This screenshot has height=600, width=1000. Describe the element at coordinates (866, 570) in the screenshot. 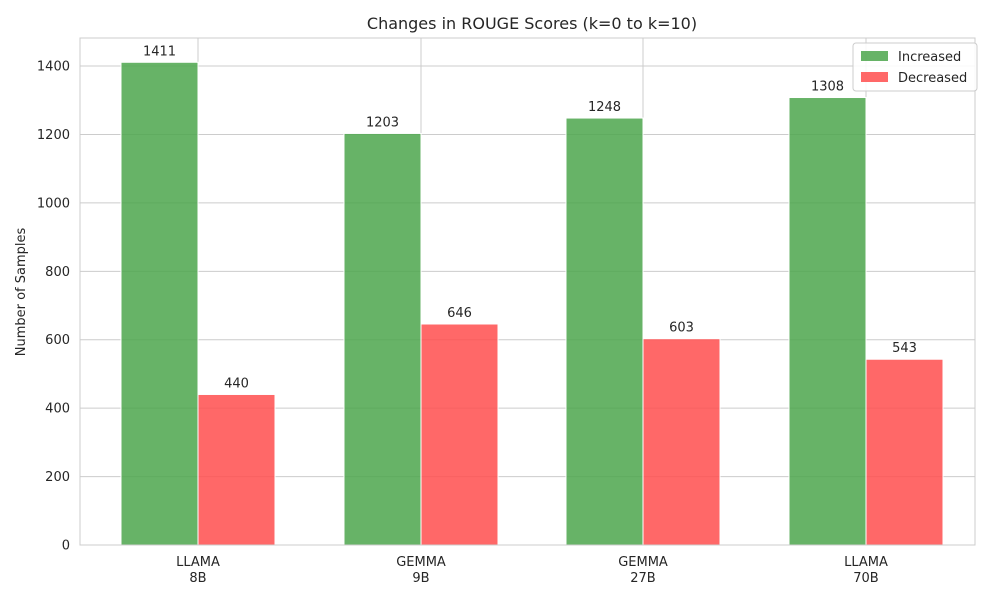

I see `x-tick-label: LLAMA 70B` at that location.